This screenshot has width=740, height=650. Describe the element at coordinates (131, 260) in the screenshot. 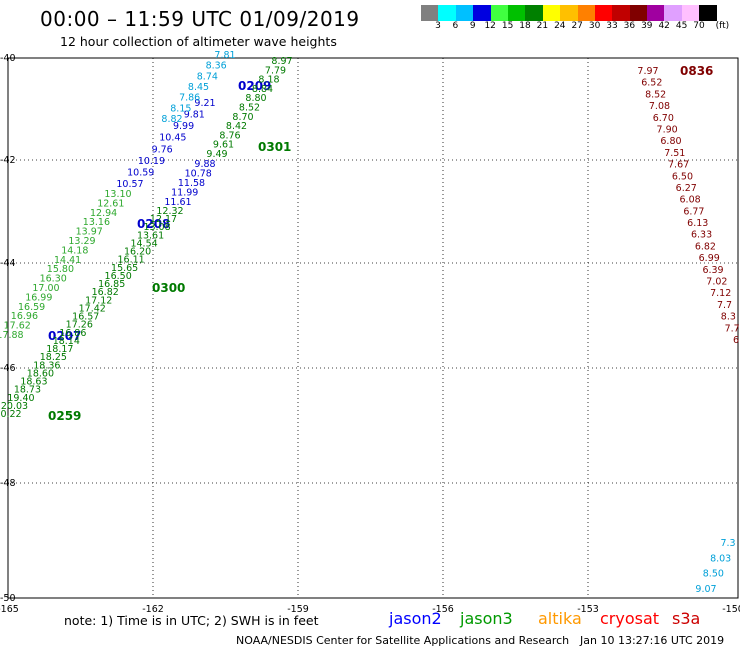

I see `wave-height-value: 16.11` at that location.